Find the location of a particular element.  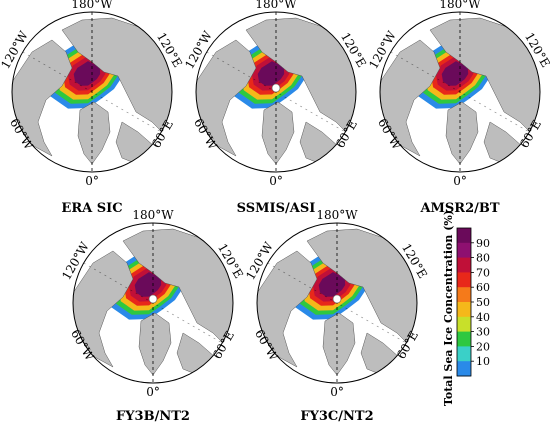

panel-title-fy3b-nt2: FY3B/NT2 is located at coordinates (153, 416).